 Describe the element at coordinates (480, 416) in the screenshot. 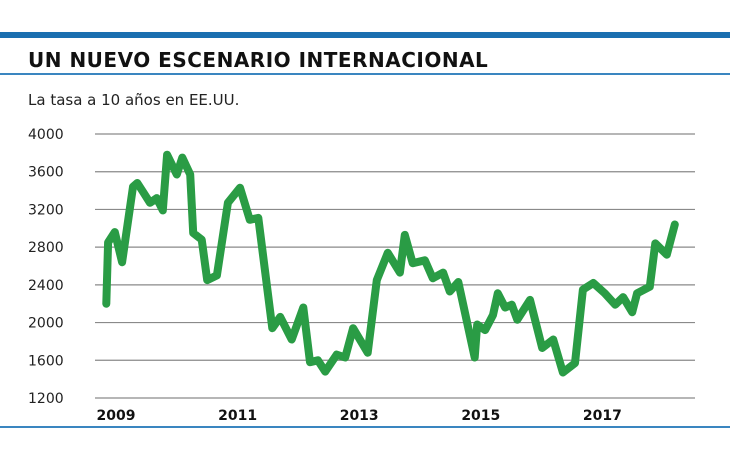

I see `x-tick-label: 2015` at that location.